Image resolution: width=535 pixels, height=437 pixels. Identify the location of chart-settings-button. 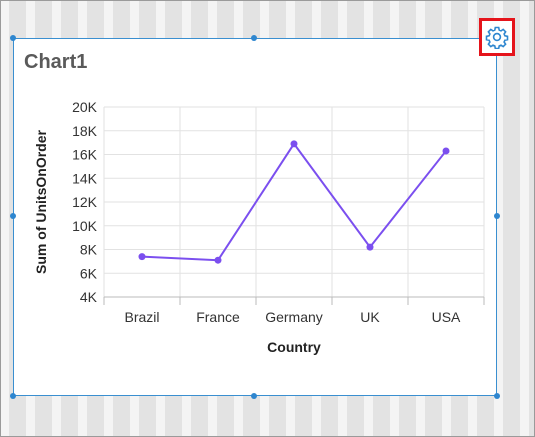
(497, 37).